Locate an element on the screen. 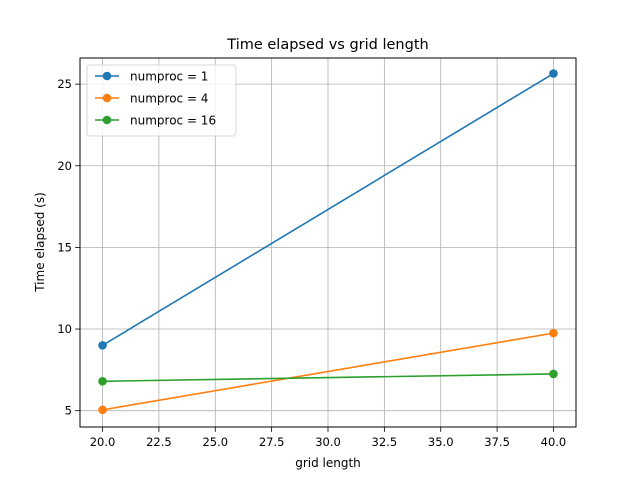 The height and width of the screenshot is (484, 640). y-axis-label: Time elapsed (s) is located at coordinates (40, 242).